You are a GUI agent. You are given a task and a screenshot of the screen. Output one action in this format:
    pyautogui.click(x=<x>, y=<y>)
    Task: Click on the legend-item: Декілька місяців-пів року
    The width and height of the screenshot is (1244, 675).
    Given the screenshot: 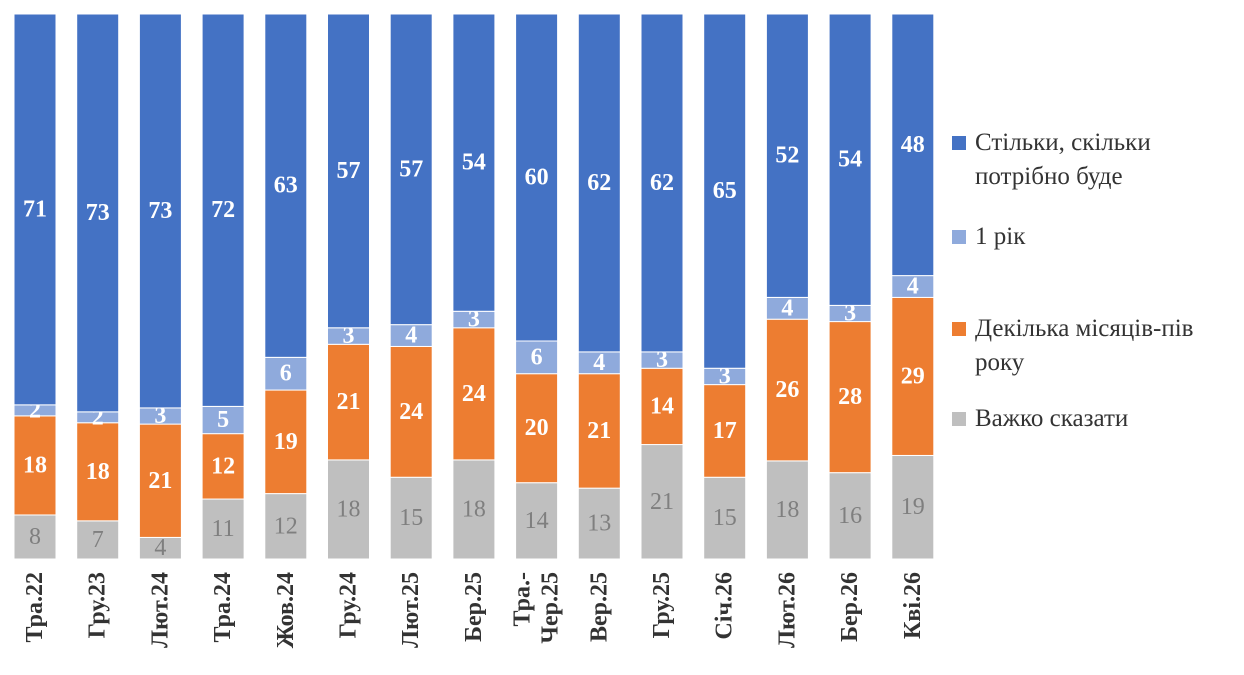 What is the action you would take?
    pyautogui.click(x=1072, y=346)
    